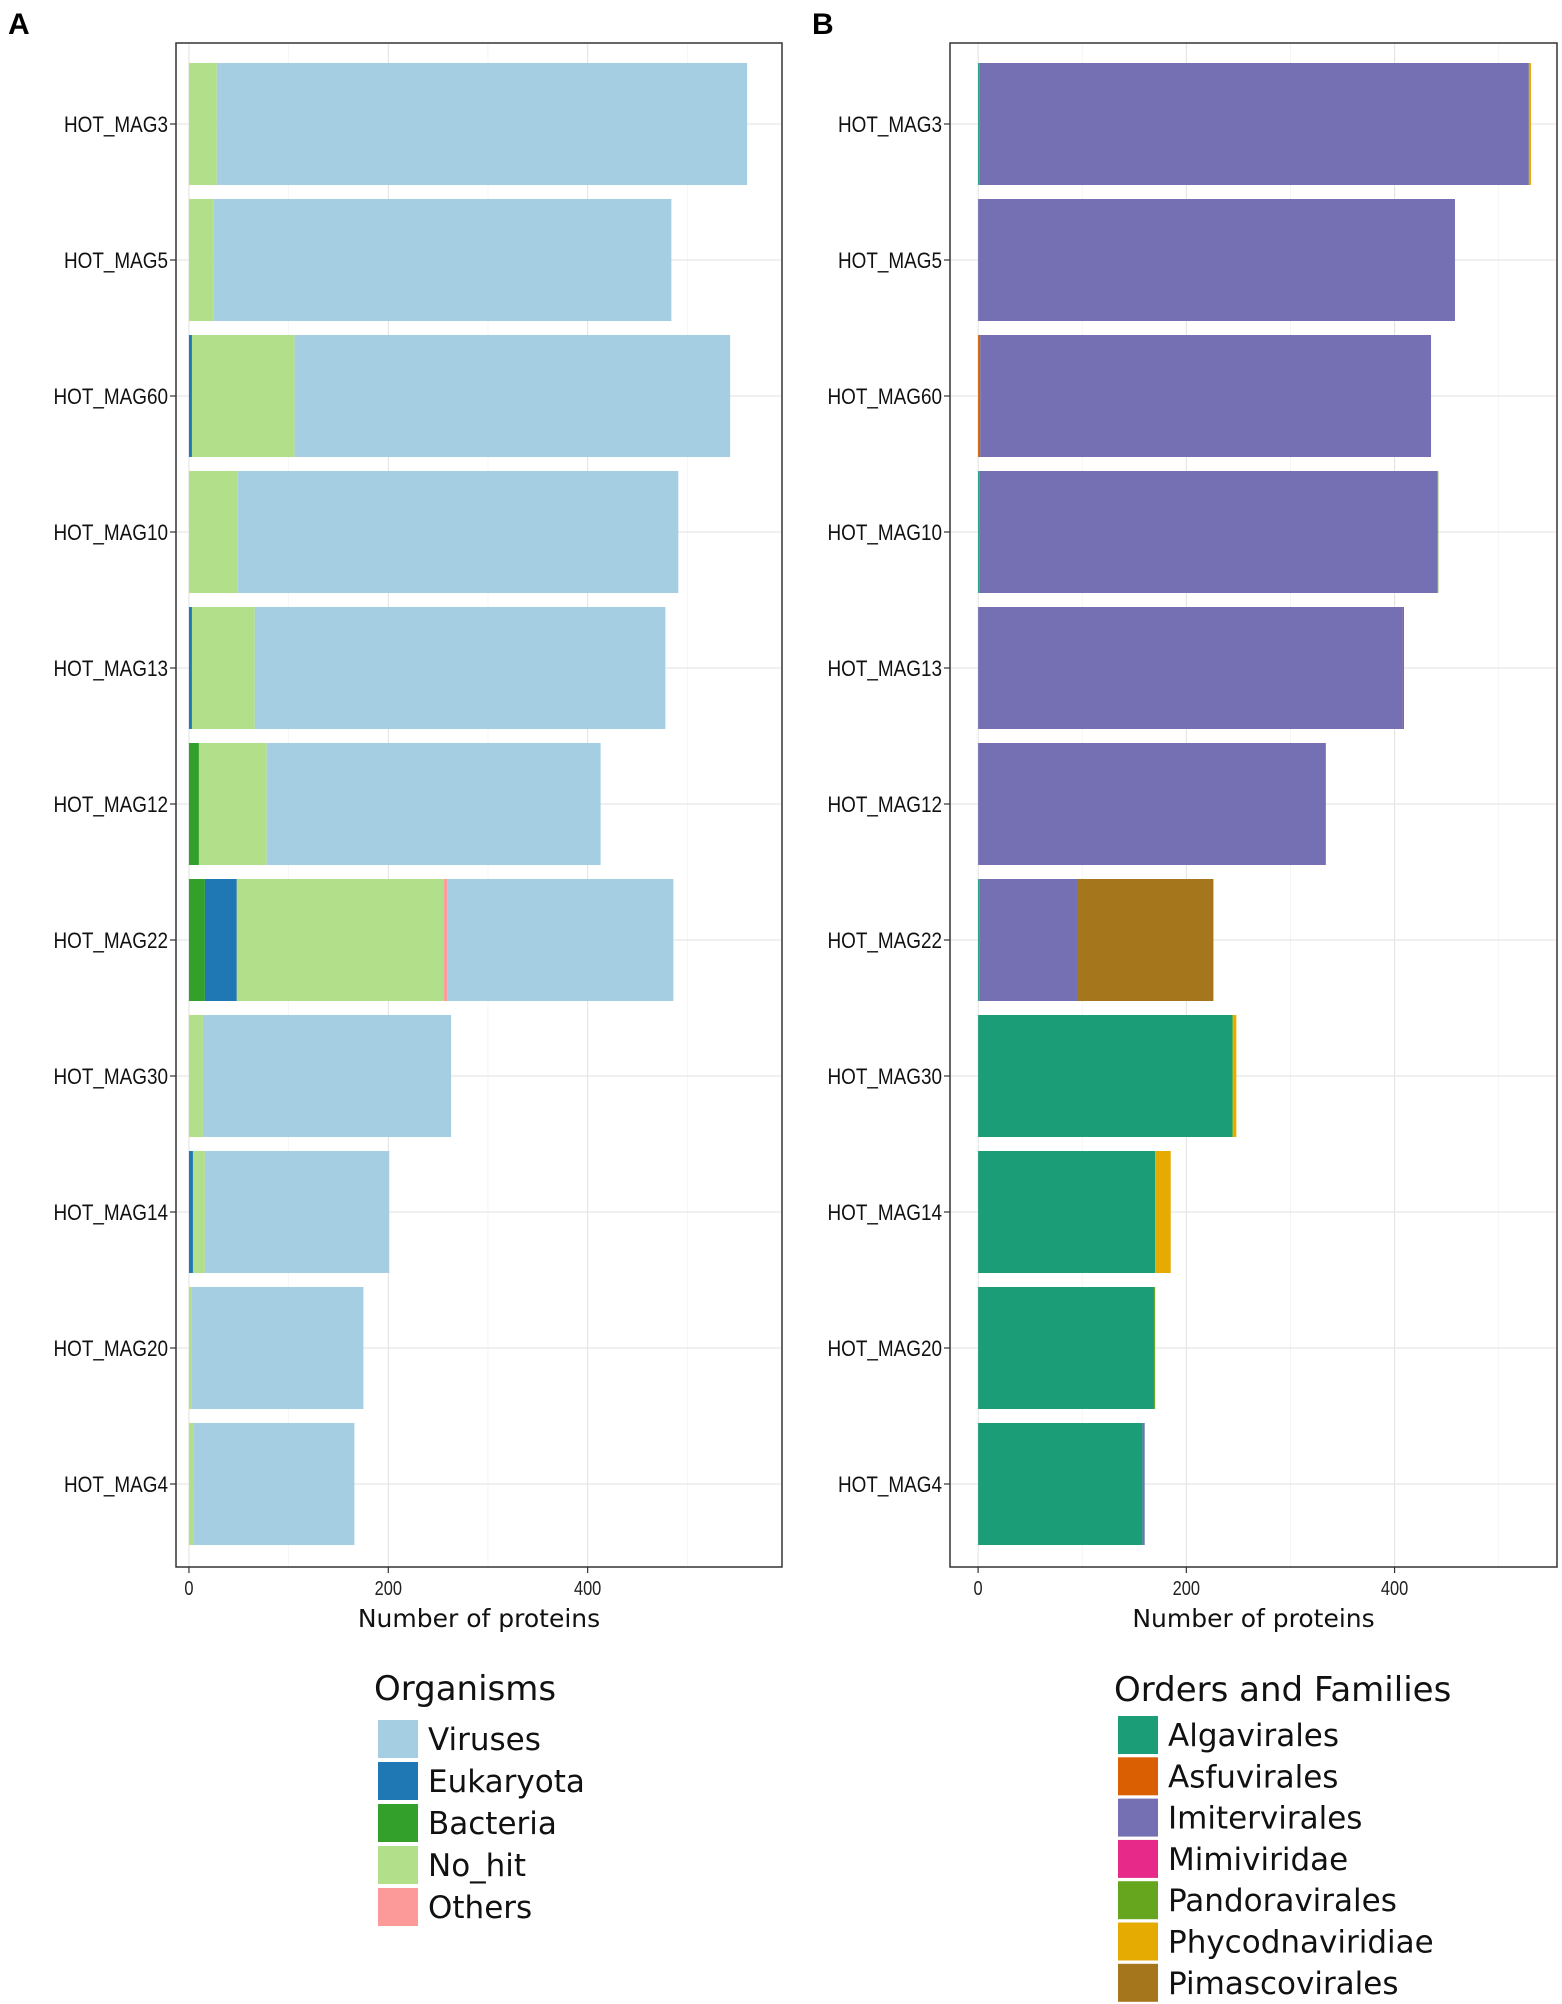  What do you see at coordinates (1233, 1076) in the screenshot?
I see `bar-pandoravirales-hot-mag30` at bounding box center [1233, 1076].